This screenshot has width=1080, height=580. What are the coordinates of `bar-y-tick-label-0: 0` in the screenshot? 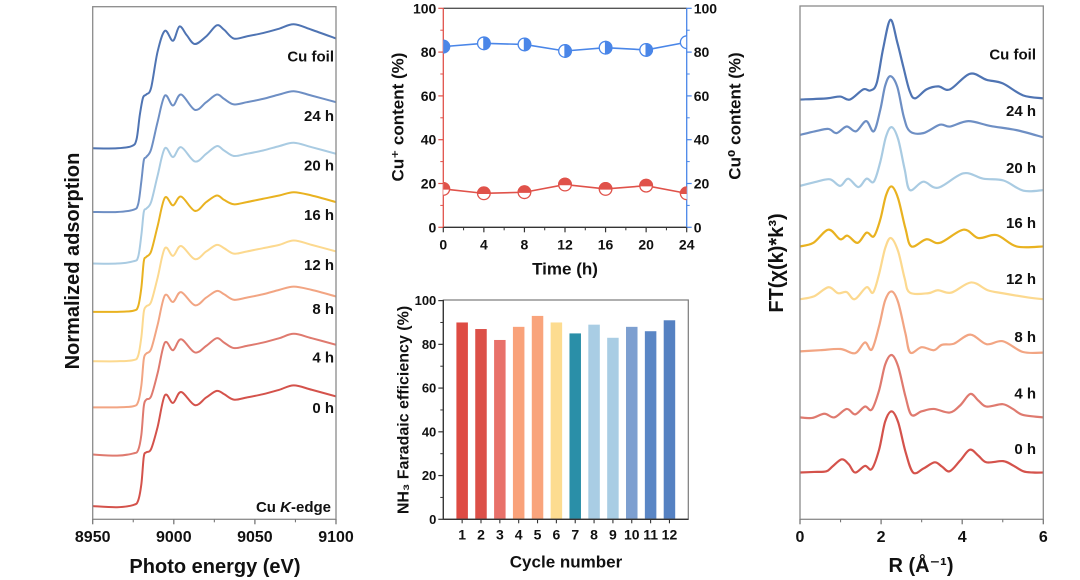 It's located at (432, 519).